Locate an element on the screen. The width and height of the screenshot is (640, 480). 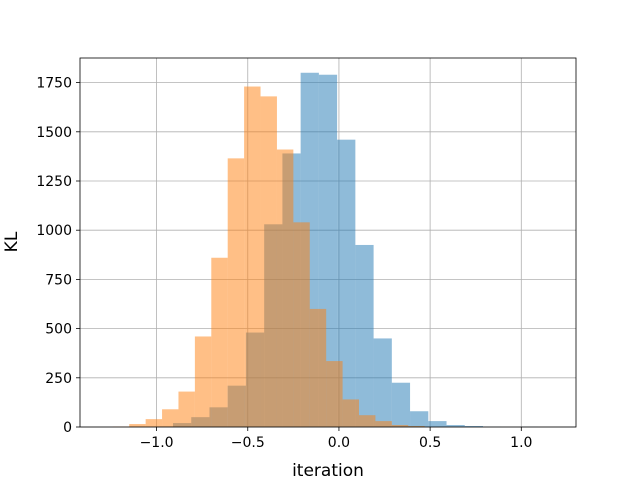
x-tick-label: −1.0 is located at coordinates (157, 443).